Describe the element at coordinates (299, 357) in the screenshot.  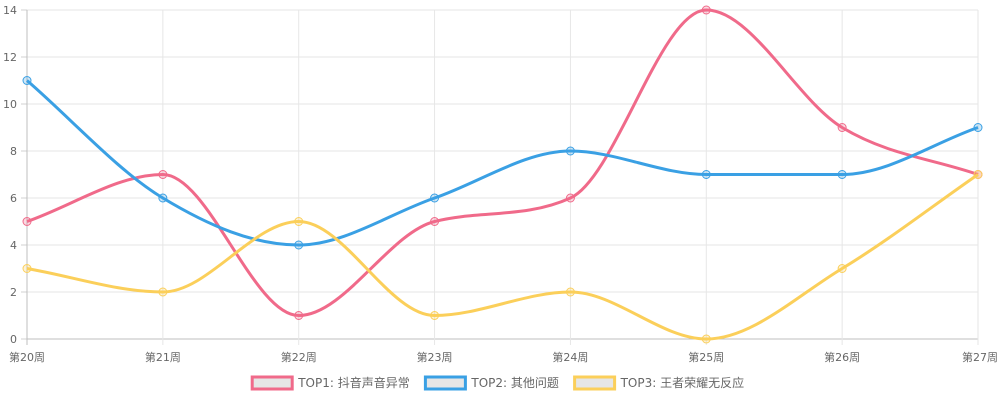
I see `x-tick-label: 第22周` at that location.